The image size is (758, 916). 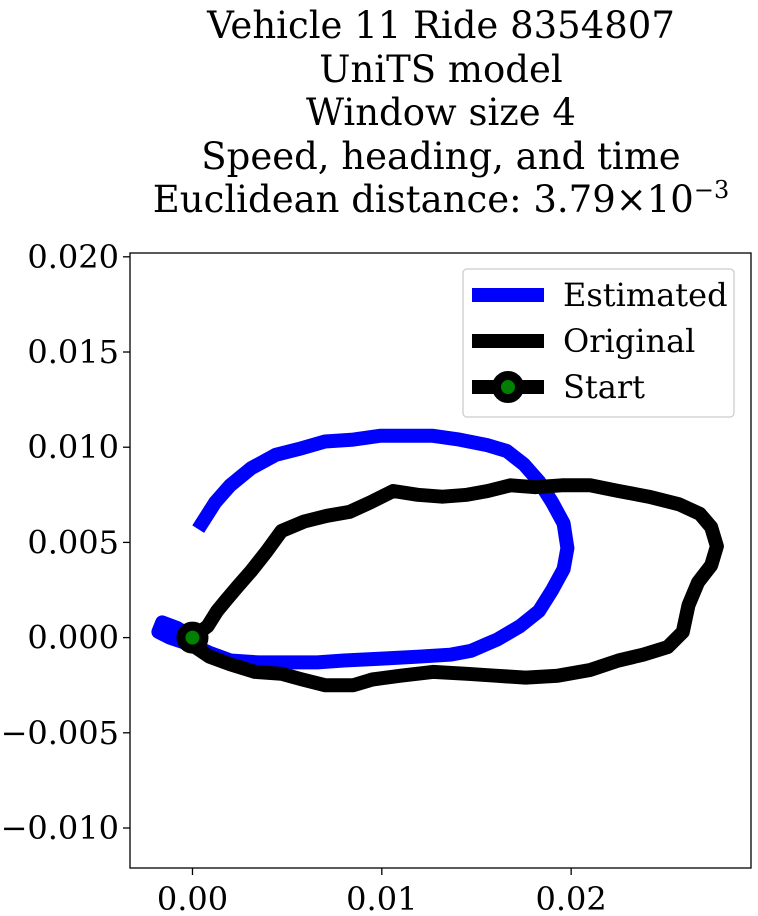 I want to click on title-line-distance: Euclidean distance: 3.79×10−3, so click(x=441, y=200).